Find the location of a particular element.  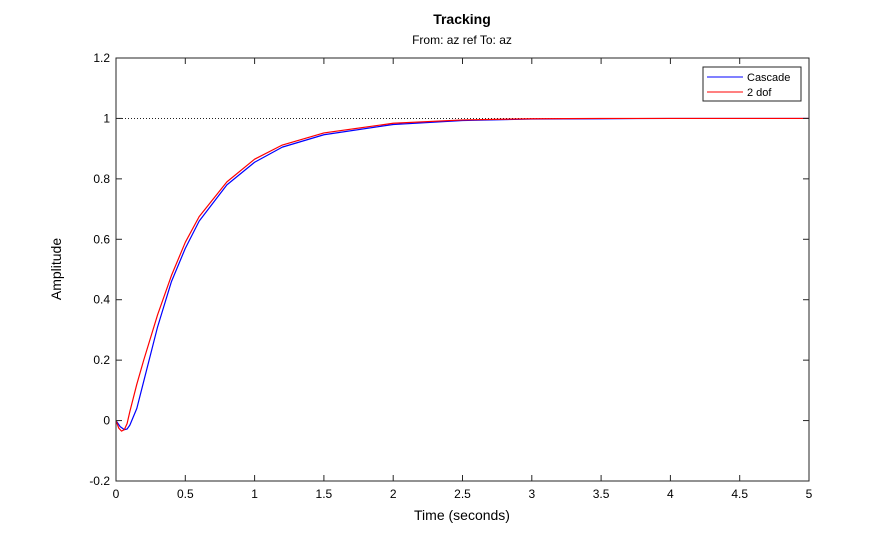

legend-label-cascade: Cascade is located at coordinates (768, 78).